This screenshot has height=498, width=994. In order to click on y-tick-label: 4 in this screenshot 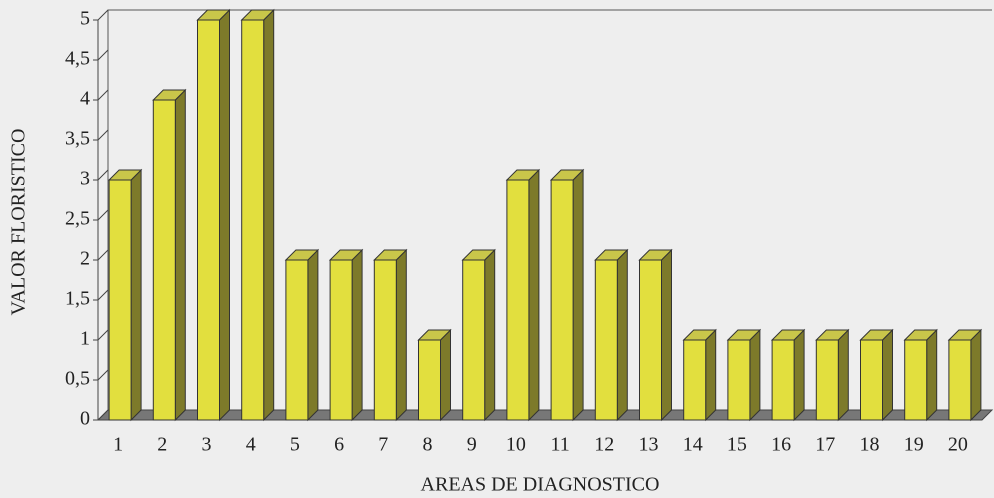, I will do `click(85, 99)`.